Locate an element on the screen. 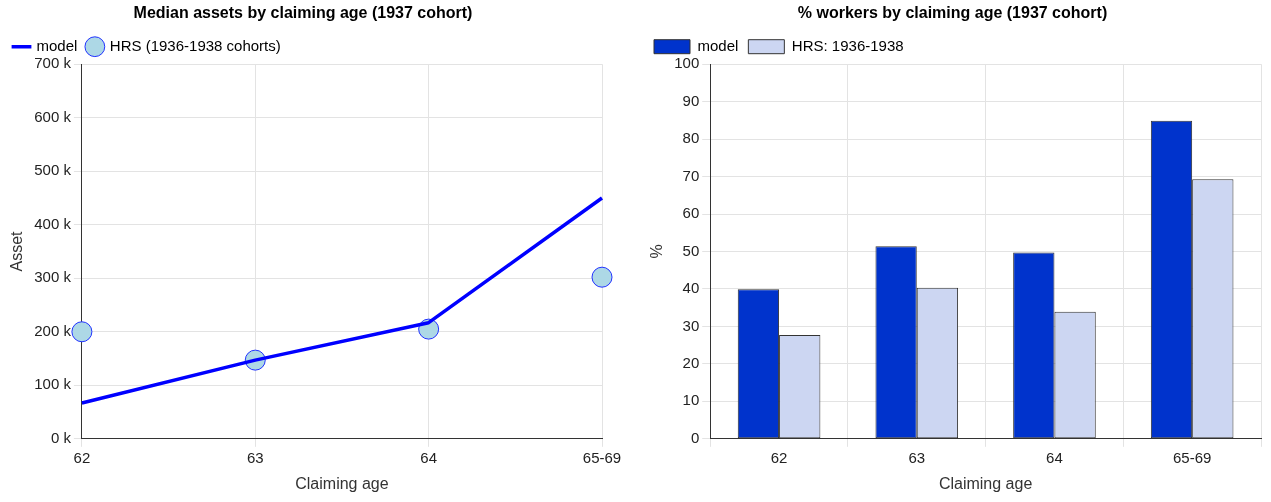  y-tick-label: 70 is located at coordinates (691, 175).